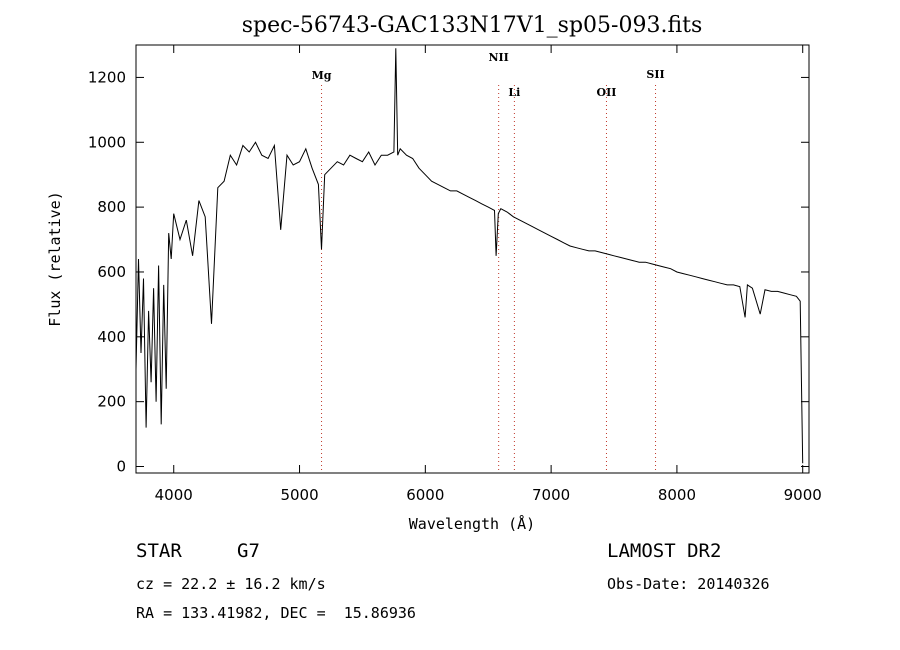 This screenshot has width=900, height=650. Describe the element at coordinates (664, 551) in the screenshot. I see `survey-label: LAMOST DR2` at that location.